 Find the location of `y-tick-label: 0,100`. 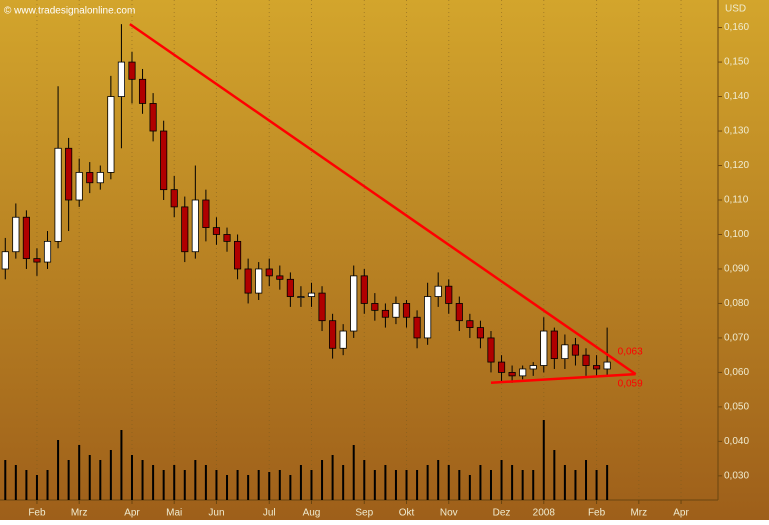

y-tick-label: 0,100 is located at coordinates (736, 234).